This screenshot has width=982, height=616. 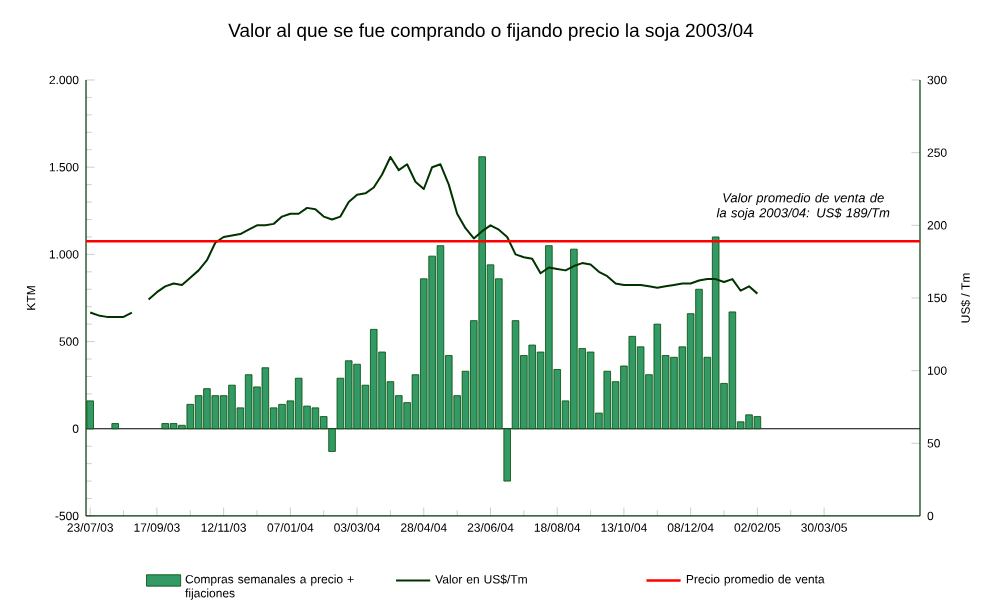 I want to click on chart-title: Valor al que se fue comprando o fijando precio la soja 2003/04, so click(x=491, y=32).